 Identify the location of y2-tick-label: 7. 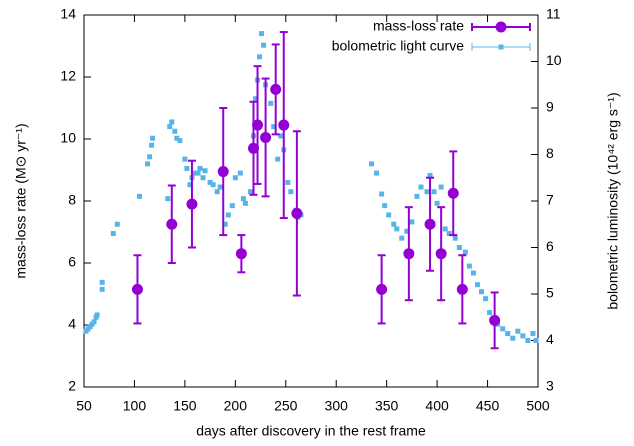
(550, 200).